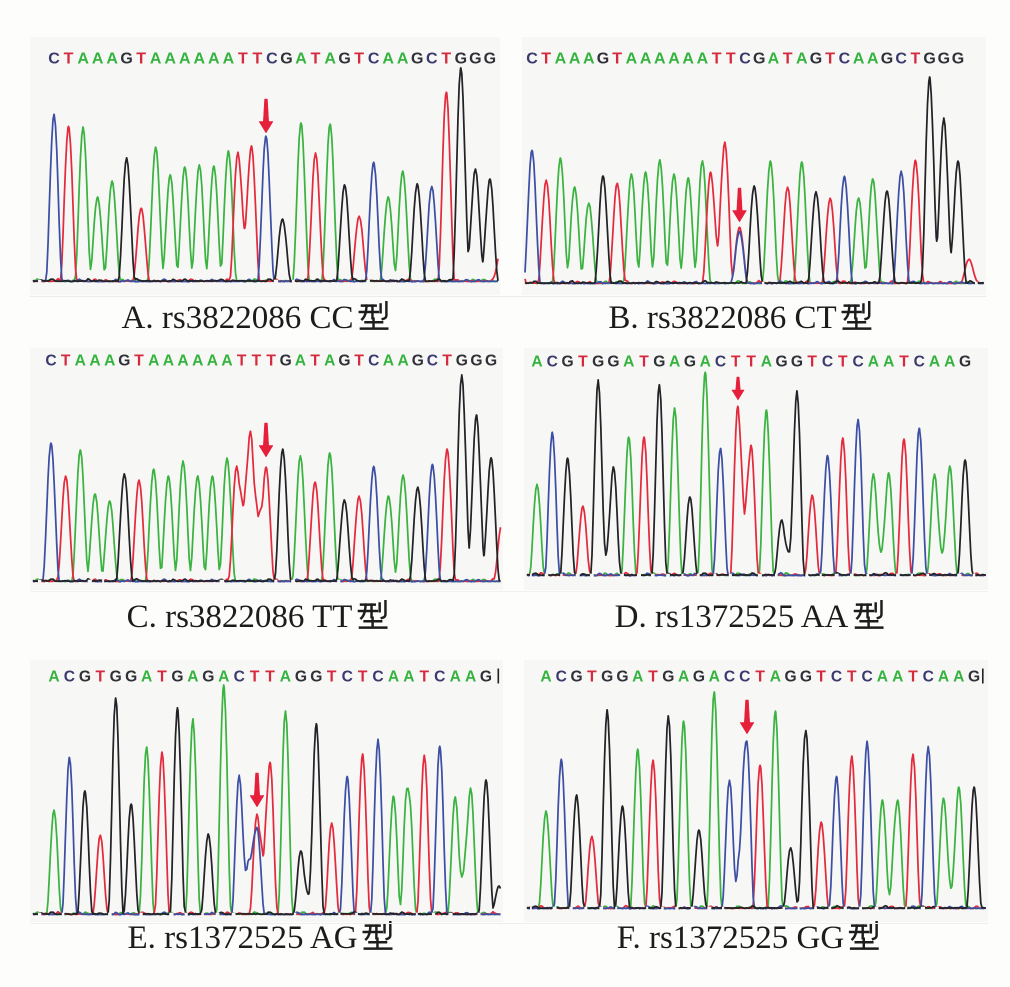  I want to click on svg-text: ACGTGGATGAGACCTAGGTCTCAATCAAG, so click(760, 677).